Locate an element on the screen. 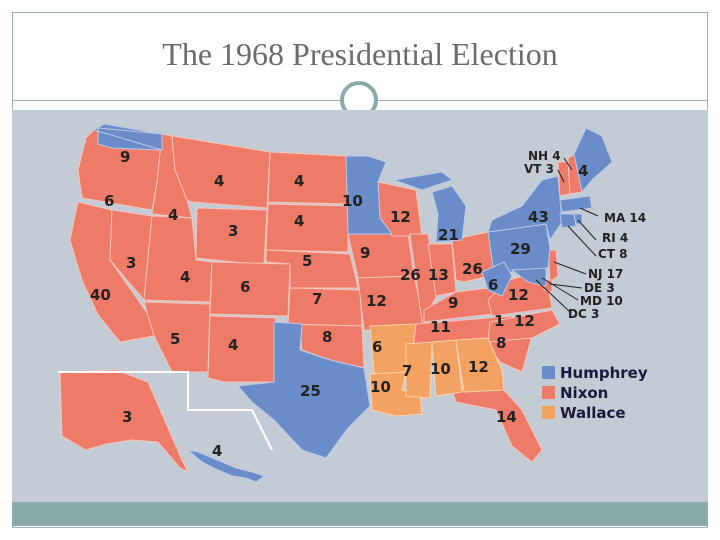 Image resolution: width=720 pixels, height=540 pixels. ev-label-wa: 9 is located at coordinates (125, 157).